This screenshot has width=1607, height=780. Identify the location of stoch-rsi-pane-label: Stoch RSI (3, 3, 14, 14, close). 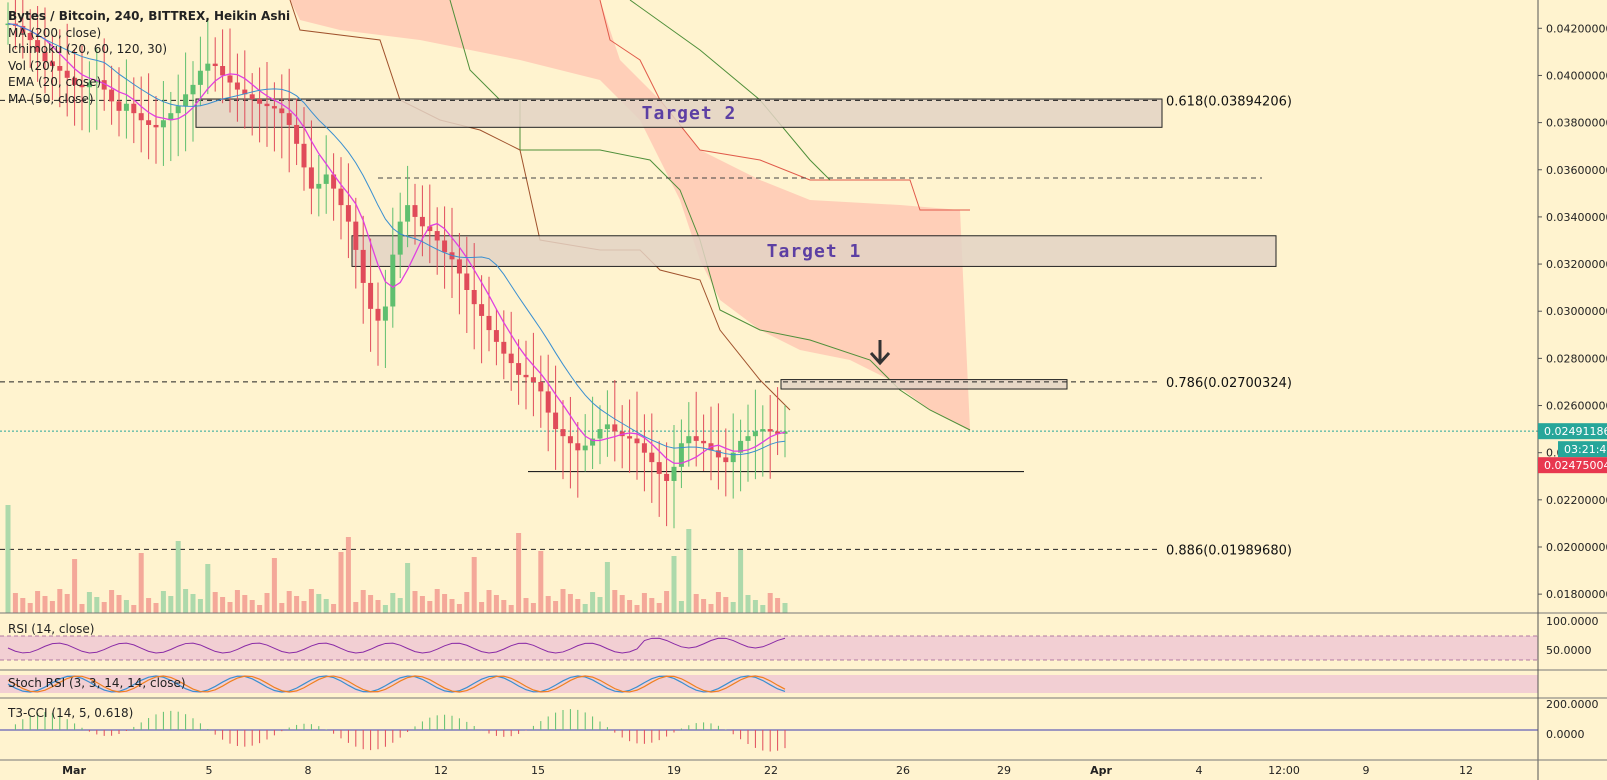
(97, 683).